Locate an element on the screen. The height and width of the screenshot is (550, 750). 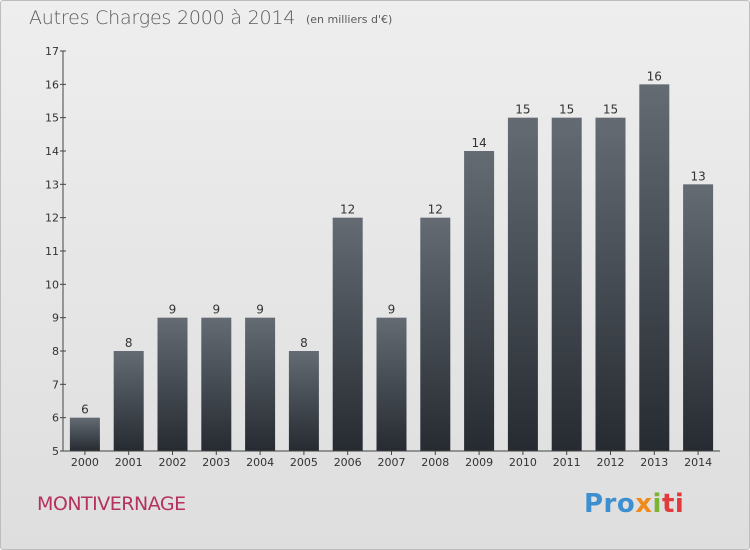
y-tick-label-5: 5 is located at coordinates (55, 451).